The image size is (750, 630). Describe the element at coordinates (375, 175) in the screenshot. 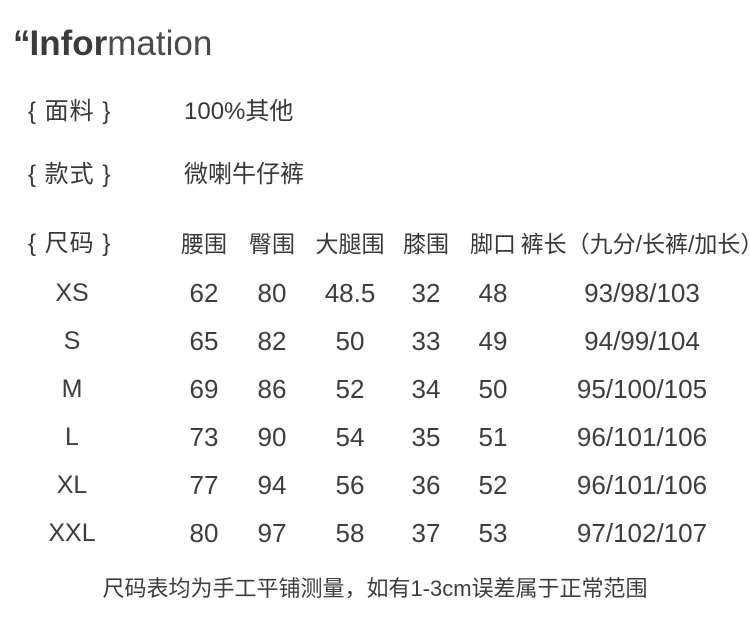

I see `style-row: { 款式 } 微喇牛仔裤` at that location.